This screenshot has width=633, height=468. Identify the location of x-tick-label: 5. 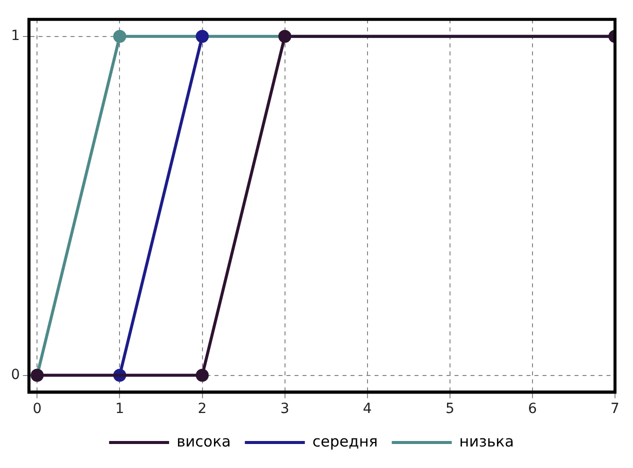
(449, 409).